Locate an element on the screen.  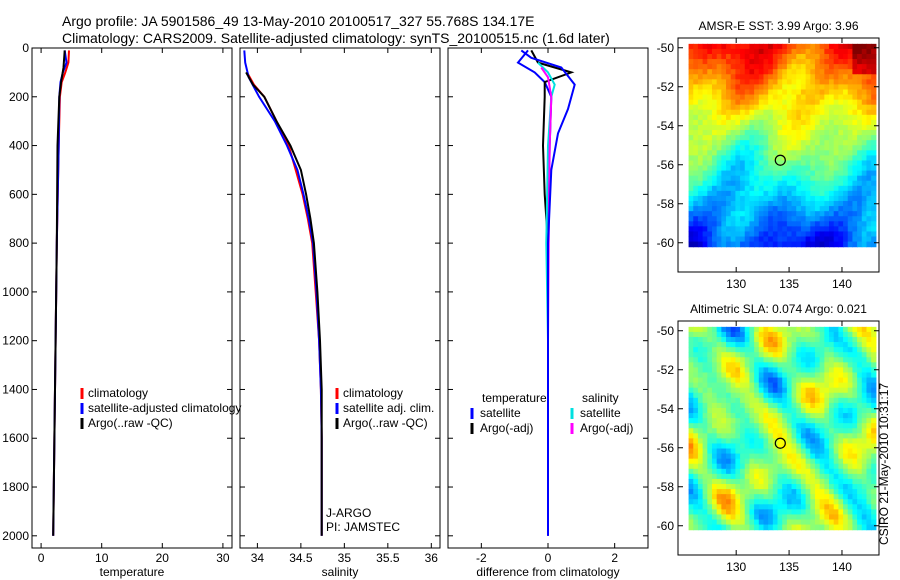
y-tick-label: -56 is located at coordinates (666, 448).